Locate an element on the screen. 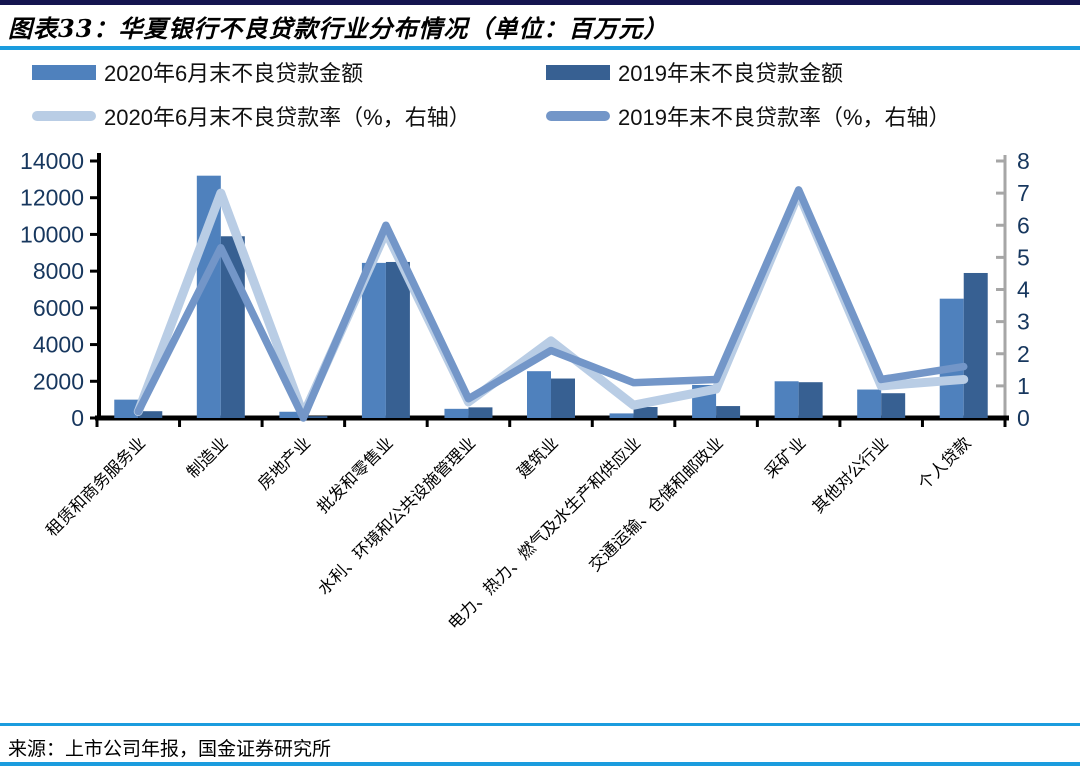 This screenshot has height=766, width=1080. legend-label: 2019年末不良贷款金额 is located at coordinates (730, 73).